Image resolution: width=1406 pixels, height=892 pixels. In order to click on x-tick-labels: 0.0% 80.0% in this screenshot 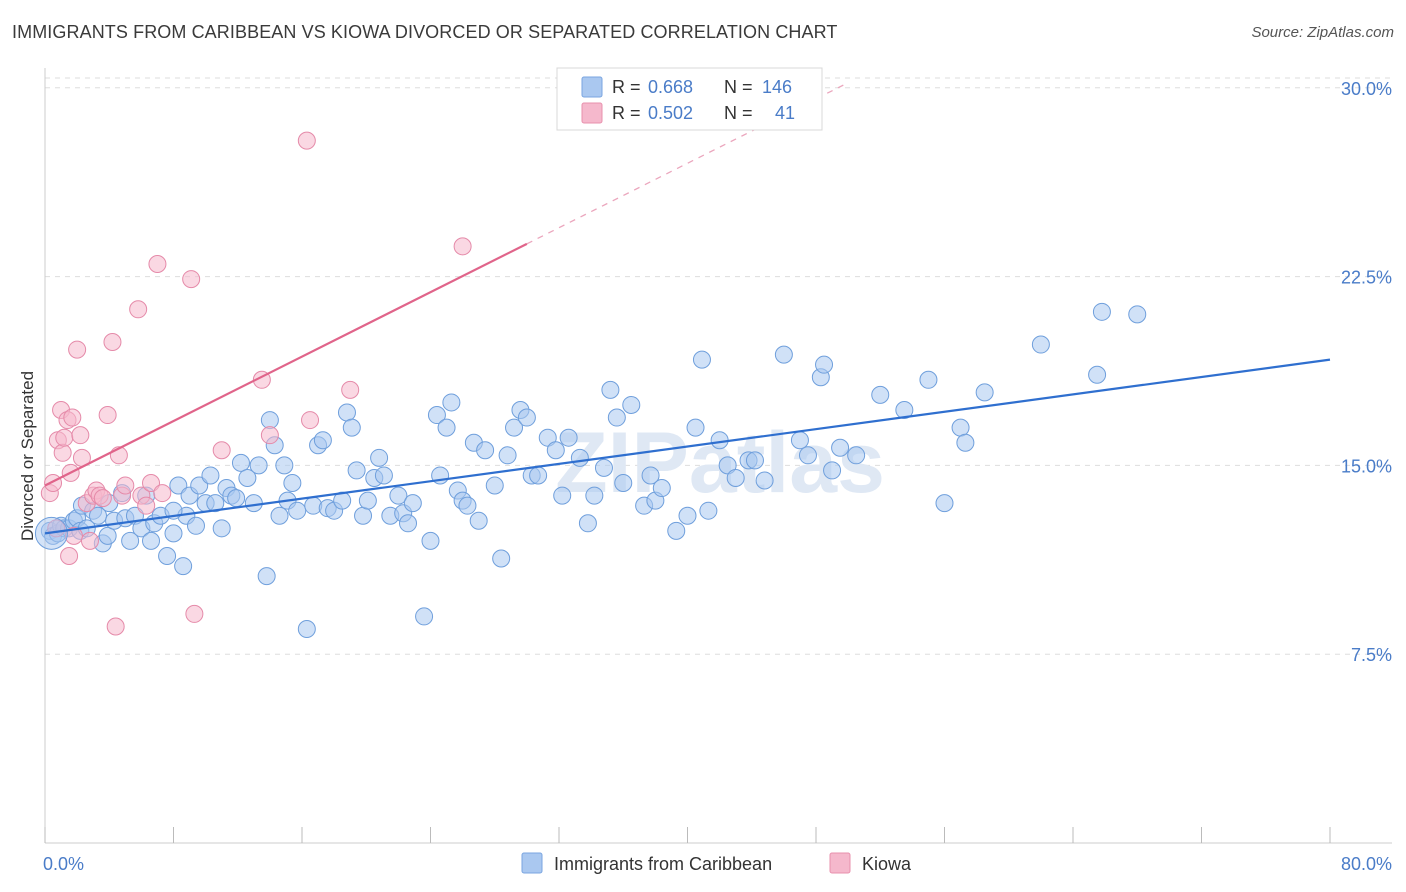, I will do `click(717, 864)`.